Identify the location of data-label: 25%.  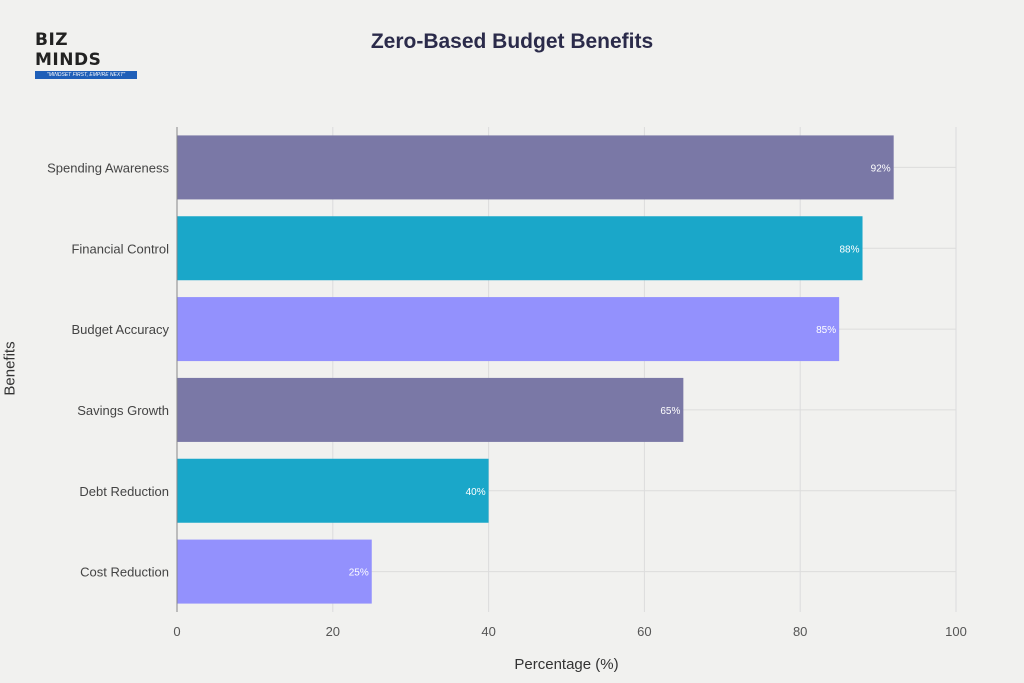
(359, 573).